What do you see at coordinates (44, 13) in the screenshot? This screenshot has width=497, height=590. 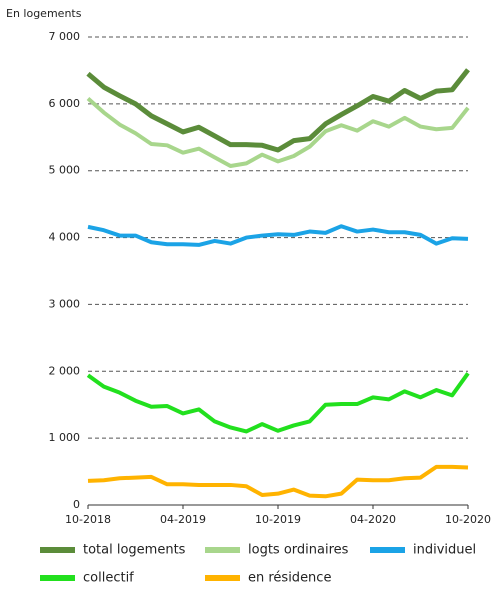 I see `y-axis-label: En logements` at bounding box center [44, 13].